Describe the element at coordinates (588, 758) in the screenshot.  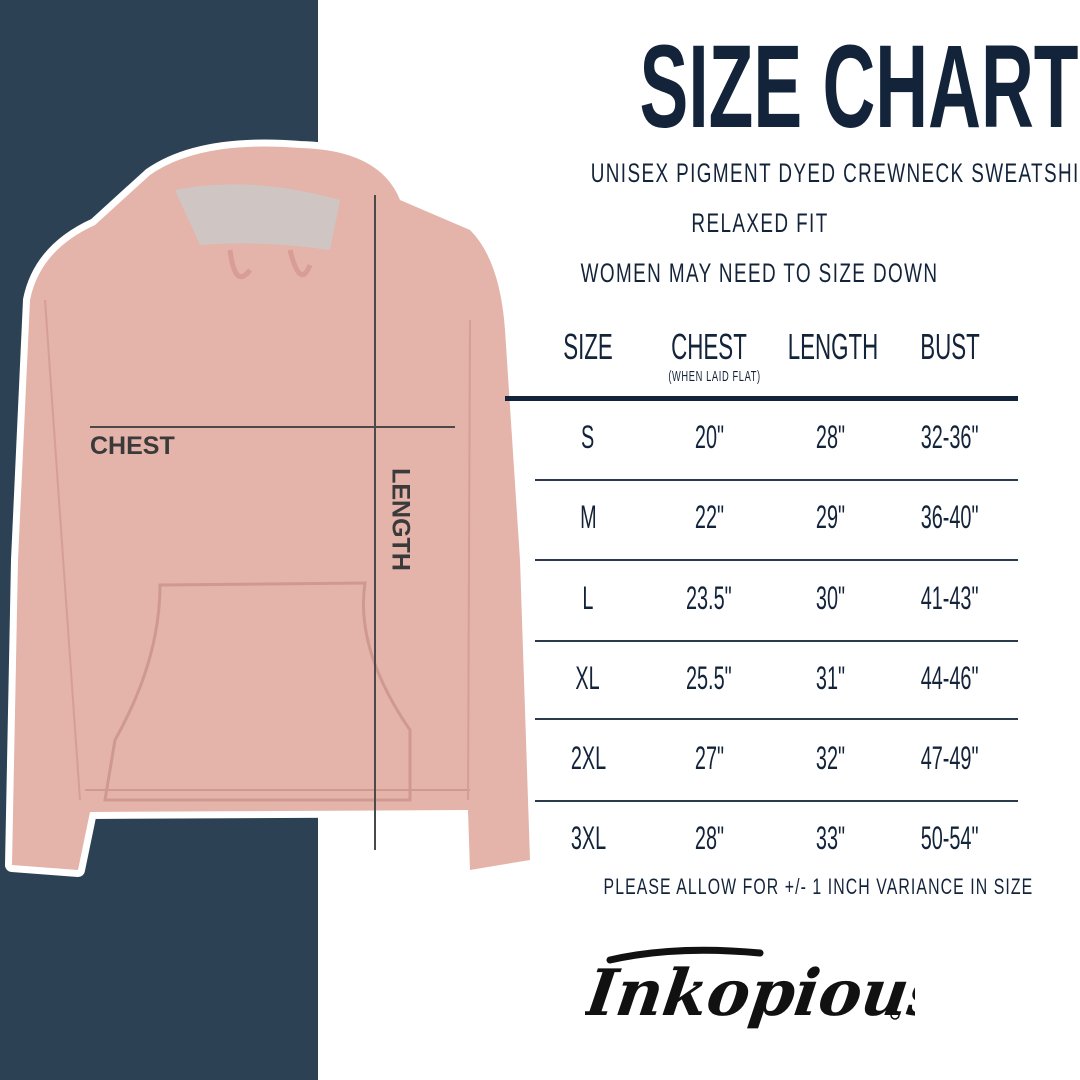
I see `cell-size: 2XL` at that location.